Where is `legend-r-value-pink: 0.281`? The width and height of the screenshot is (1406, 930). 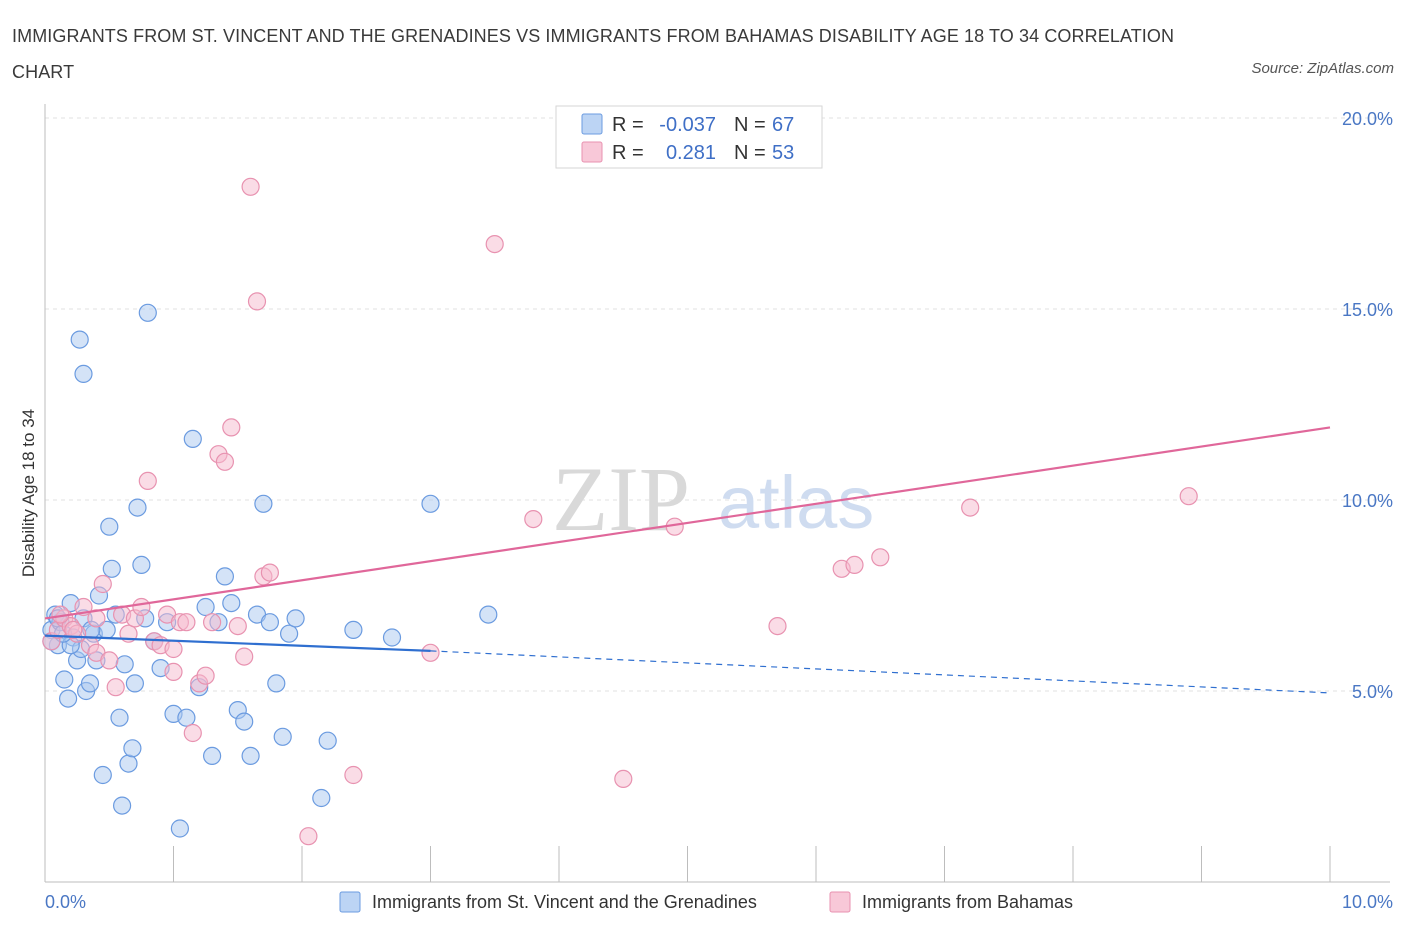
legend-r-value-pink: 0.281 is located at coordinates (691, 153).